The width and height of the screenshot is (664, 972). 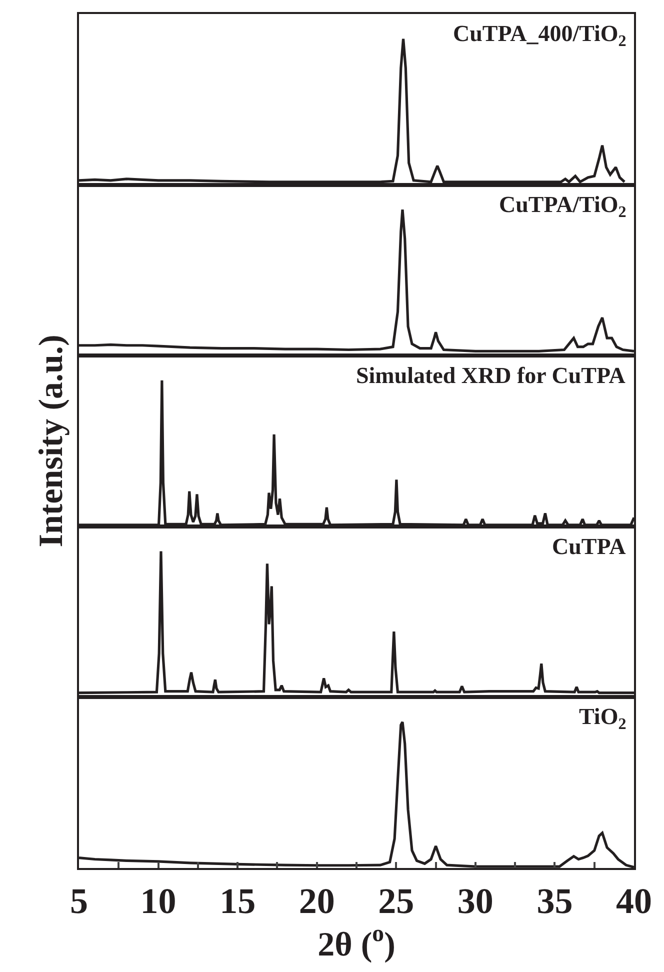 What do you see at coordinates (475, 901) in the screenshot?
I see `x-tick-label: 30` at bounding box center [475, 901].